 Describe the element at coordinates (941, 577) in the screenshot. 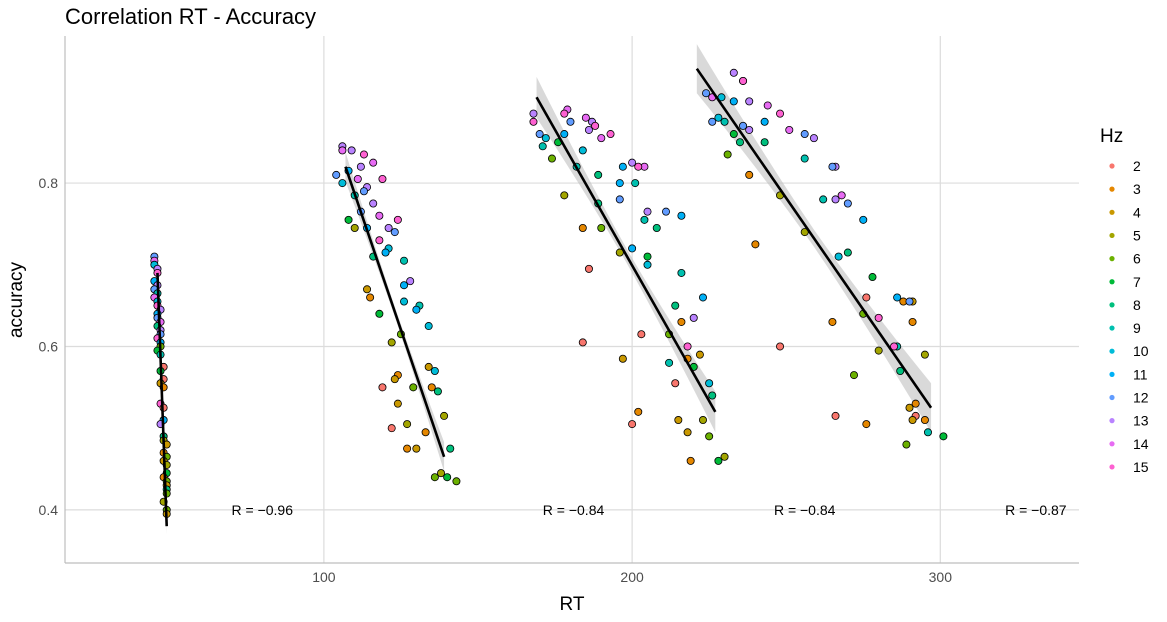

I see `x-tick-label: 300` at that location.